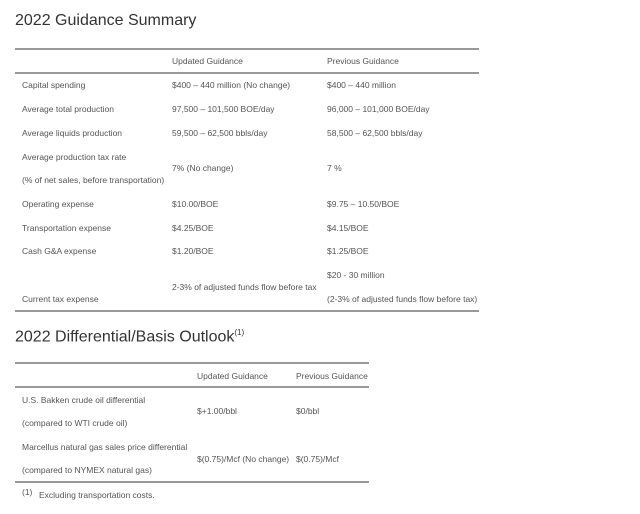  What do you see at coordinates (223, 109) in the screenshot?
I see `row-updated: 97,500 – 101,500 BOE/day` at bounding box center [223, 109].